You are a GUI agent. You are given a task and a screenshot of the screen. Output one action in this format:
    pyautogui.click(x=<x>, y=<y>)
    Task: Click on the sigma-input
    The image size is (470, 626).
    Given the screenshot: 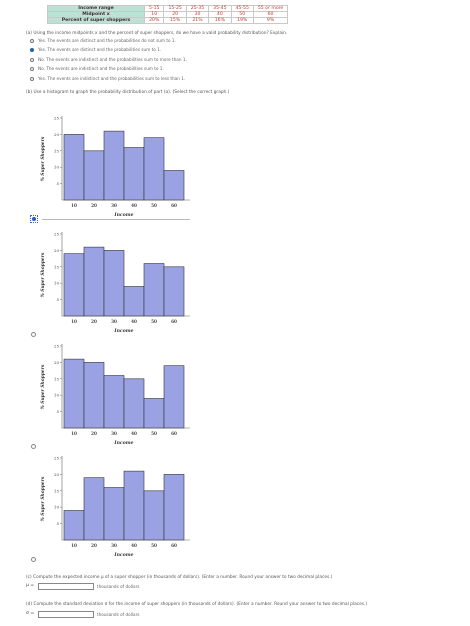 What is the action you would take?
    pyautogui.click(x=66, y=614)
    